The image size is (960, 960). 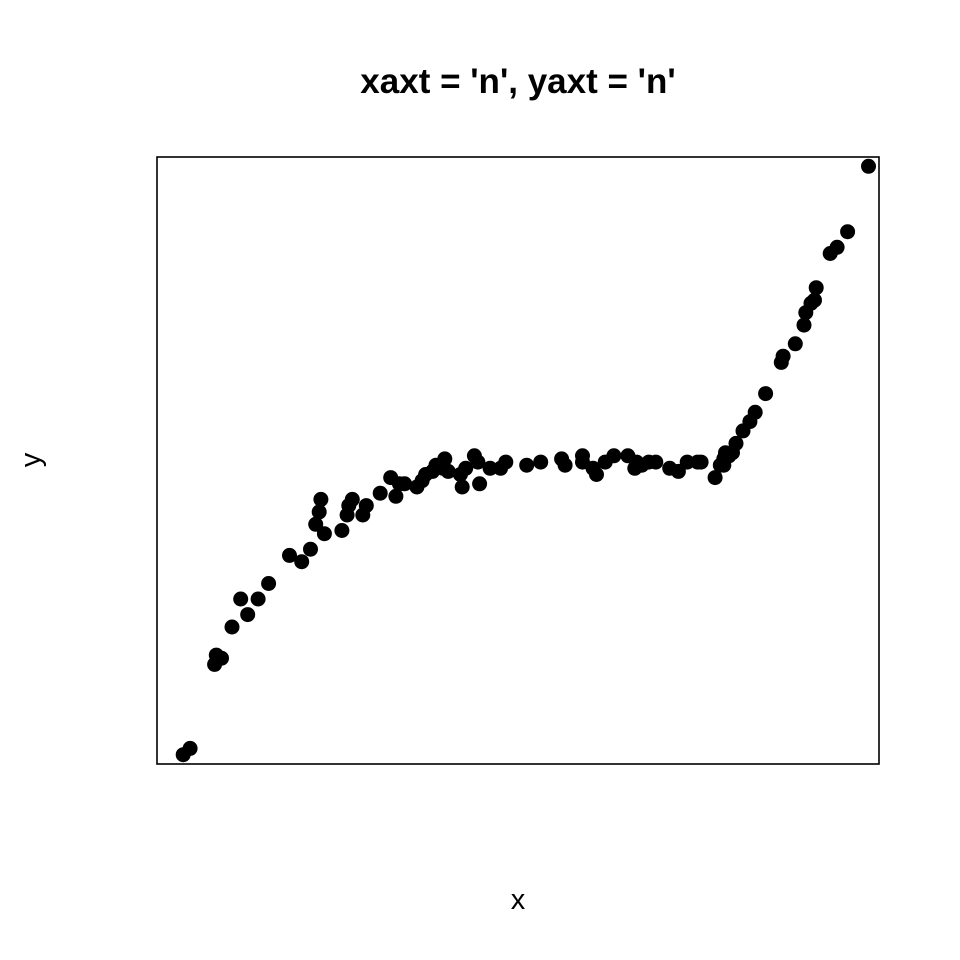 I want to click on y-axis-label: y, so click(x=31, y=459).